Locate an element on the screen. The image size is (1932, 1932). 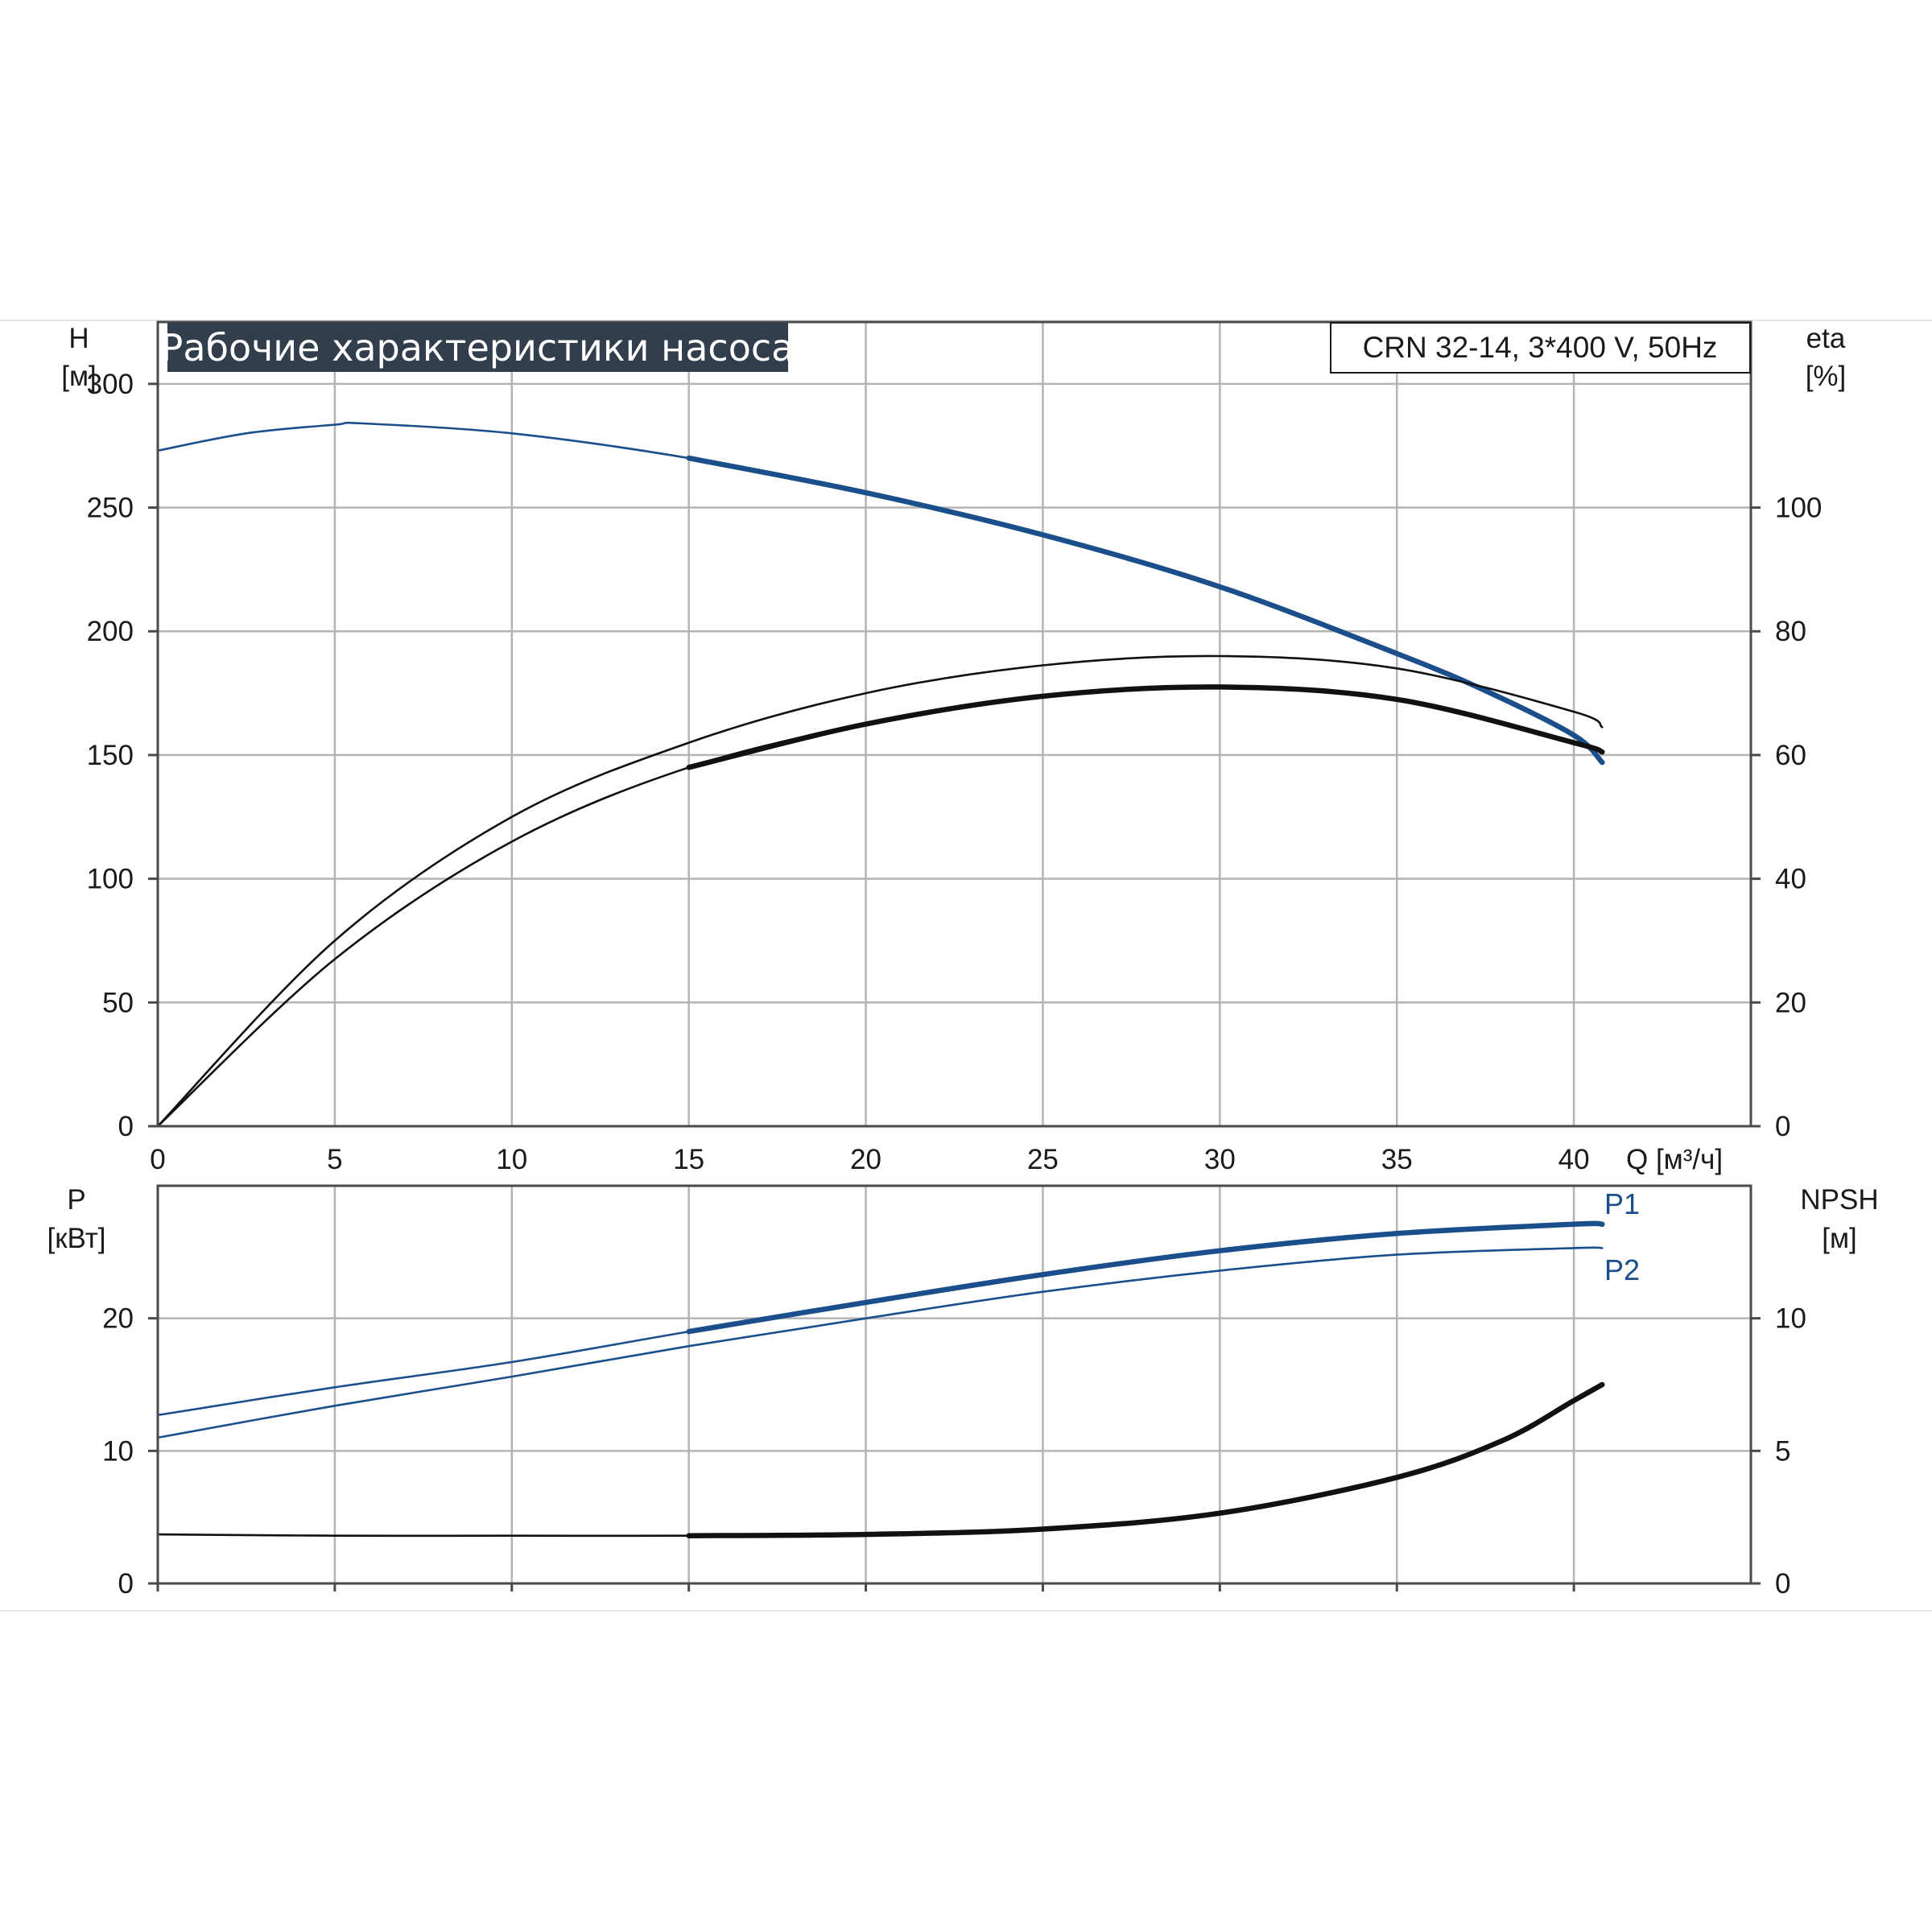
npsh-axis-ticks: 0 5 10 is located at coordinates (1778, 1451).